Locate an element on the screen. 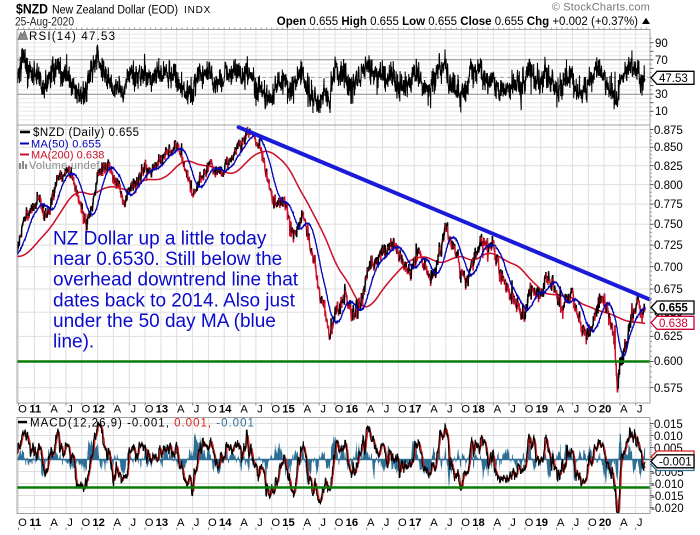 The width and height of the screenshot is (700, 535). svg-text: 0.575 is located at coordinates (668, 389).